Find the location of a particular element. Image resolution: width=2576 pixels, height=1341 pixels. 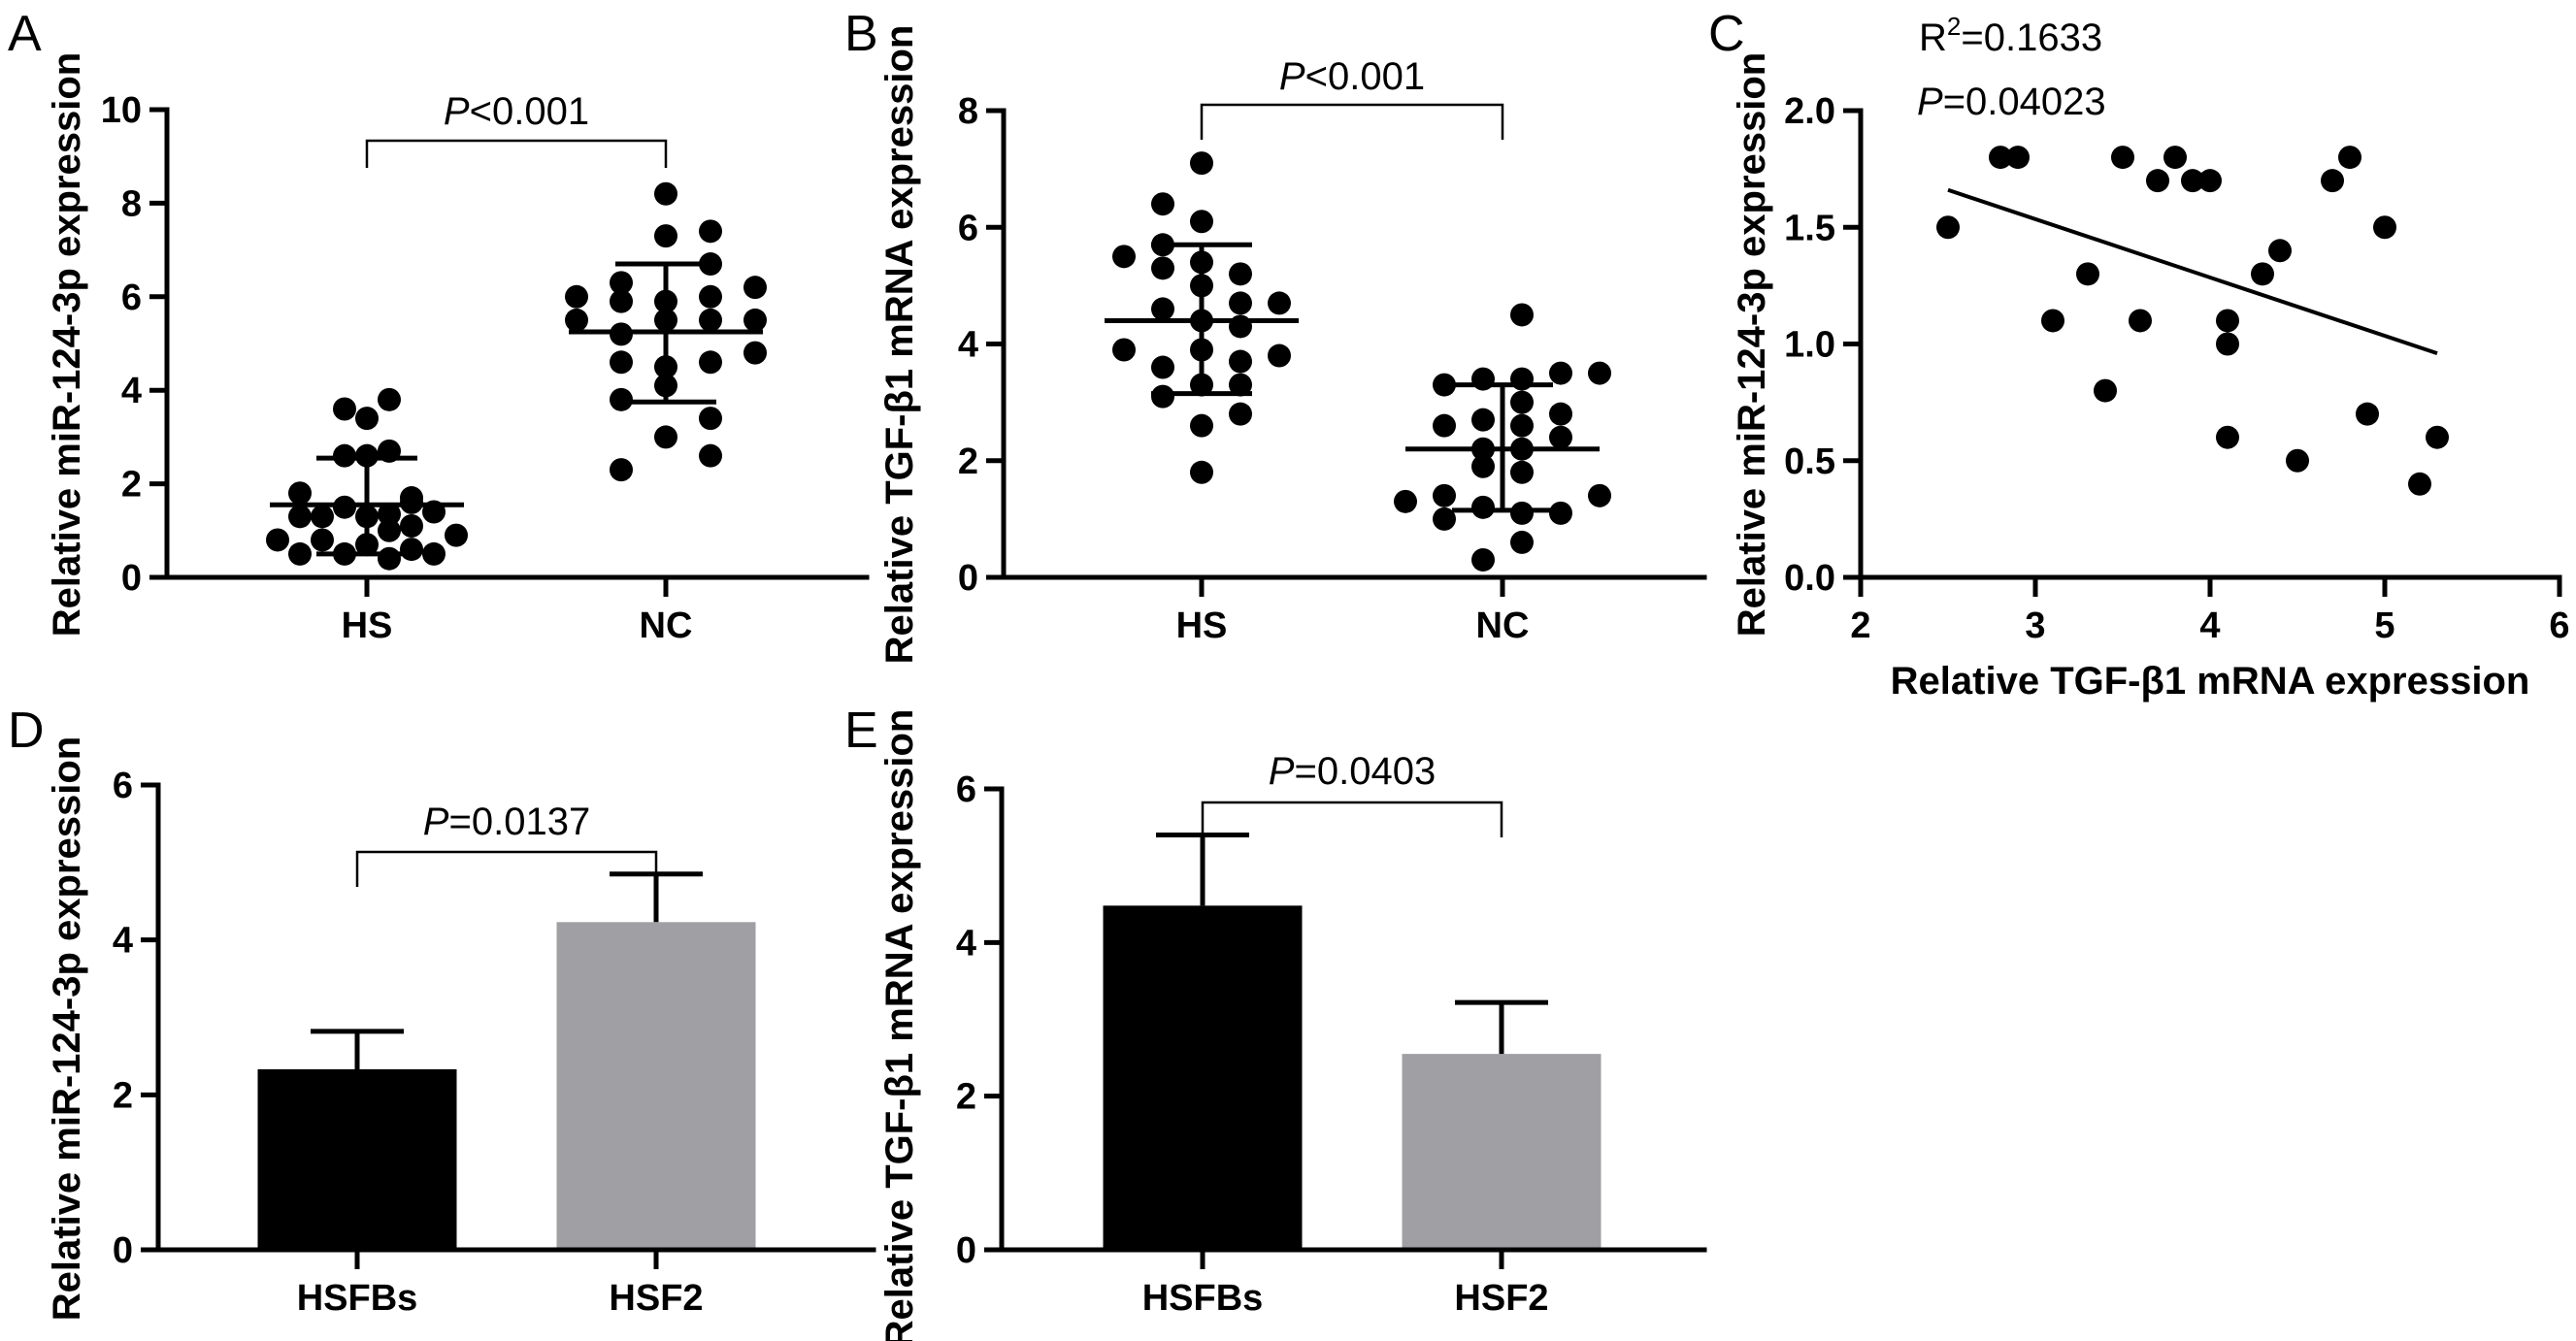

panel-d-y-tick-label: 6 is located at coordinates (123, 786).